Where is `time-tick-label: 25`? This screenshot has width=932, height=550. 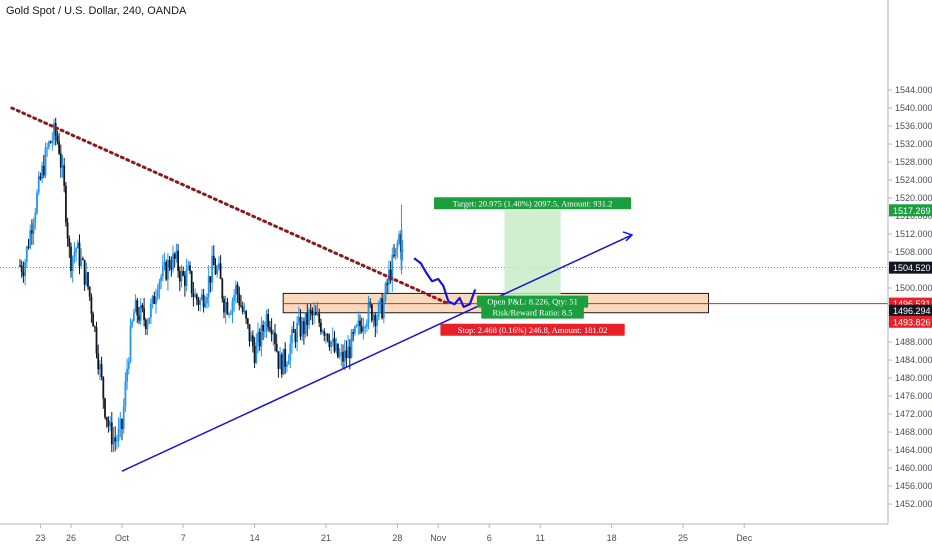
time-tick-label: 25 is located at coordinates (683, 538).